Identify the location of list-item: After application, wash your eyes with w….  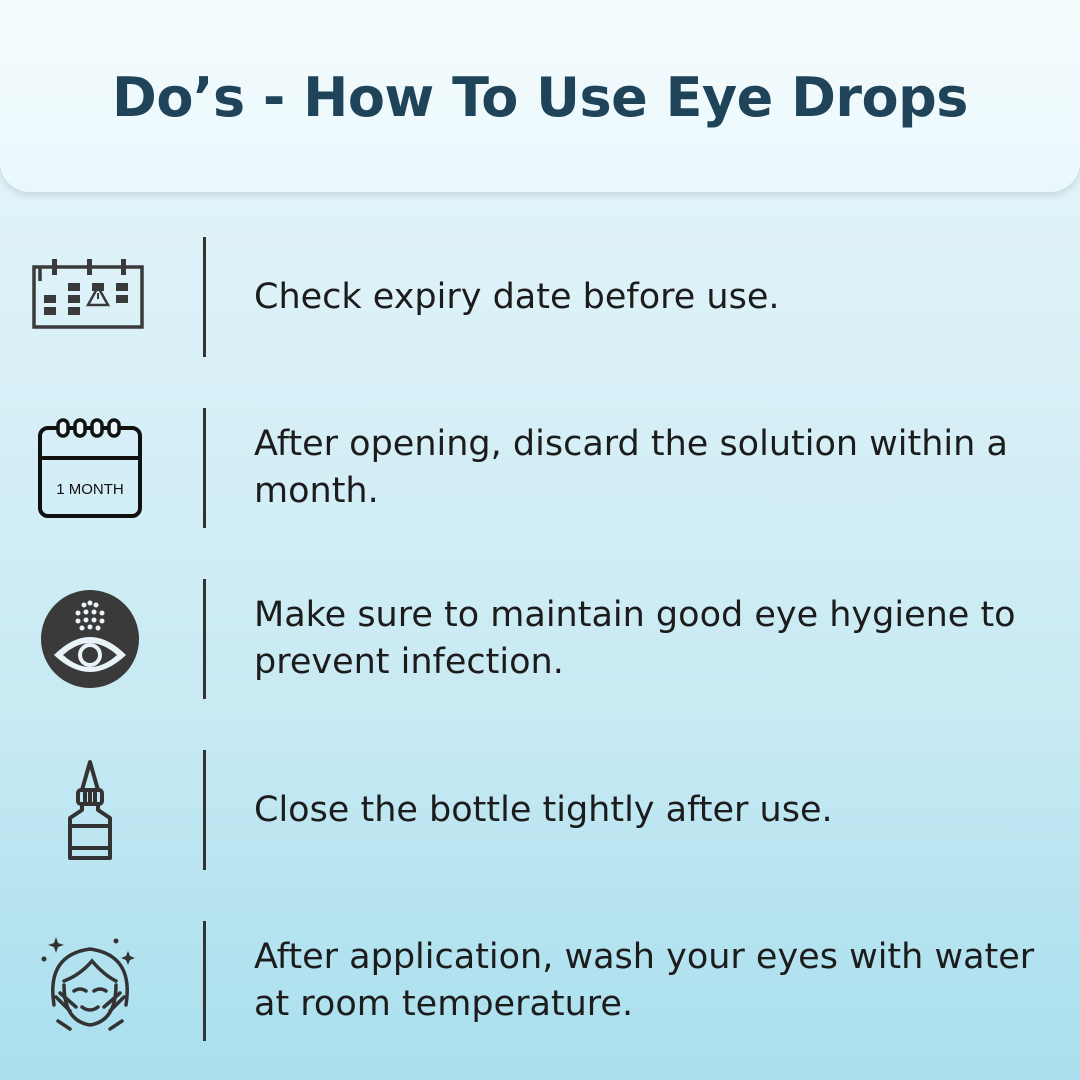
(540, 981).